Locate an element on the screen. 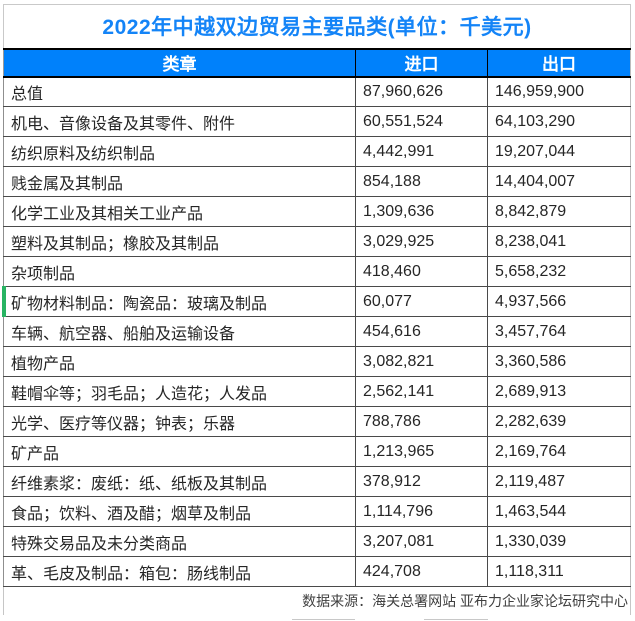  export-cell: 1,330,039 is located at coordinates (559, 541).